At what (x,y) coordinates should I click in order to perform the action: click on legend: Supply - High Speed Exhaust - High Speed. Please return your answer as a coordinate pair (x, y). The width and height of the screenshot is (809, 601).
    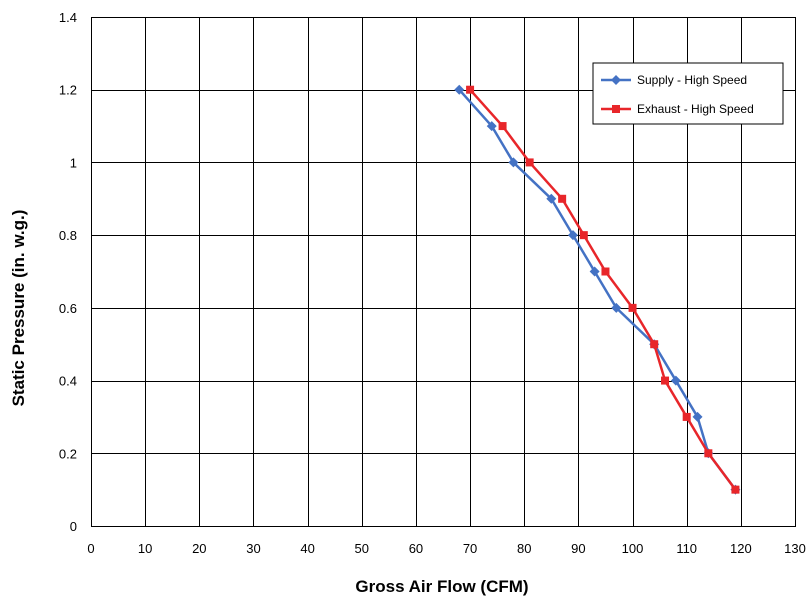
    Looking at the image, I should click on (688, 93).